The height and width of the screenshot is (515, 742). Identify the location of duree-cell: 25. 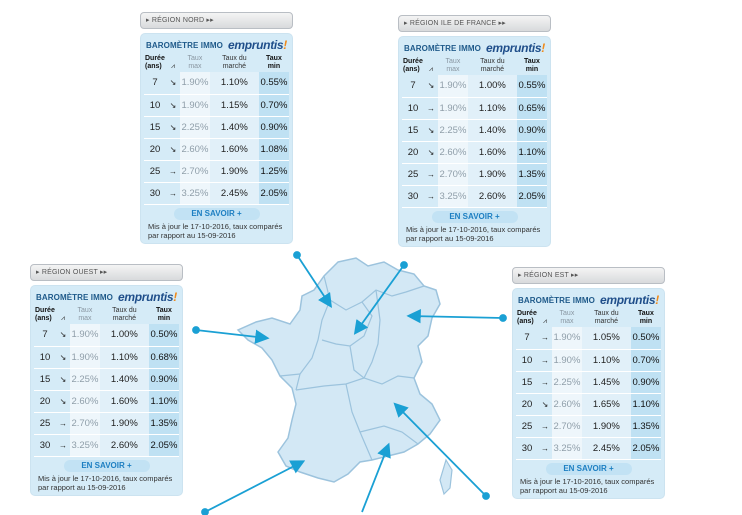
(413, 174).